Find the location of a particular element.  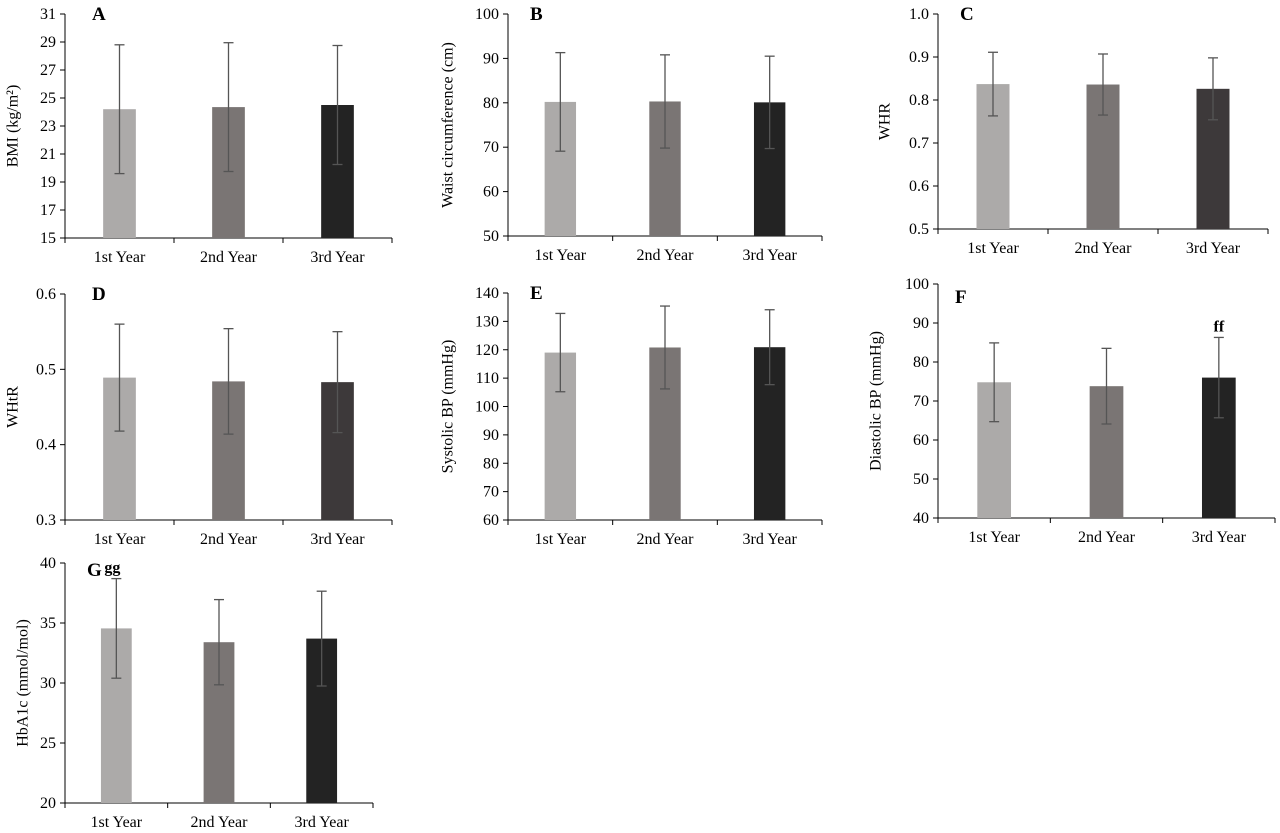

y-axis-label: WHtR is located at coordinates (13, 407).